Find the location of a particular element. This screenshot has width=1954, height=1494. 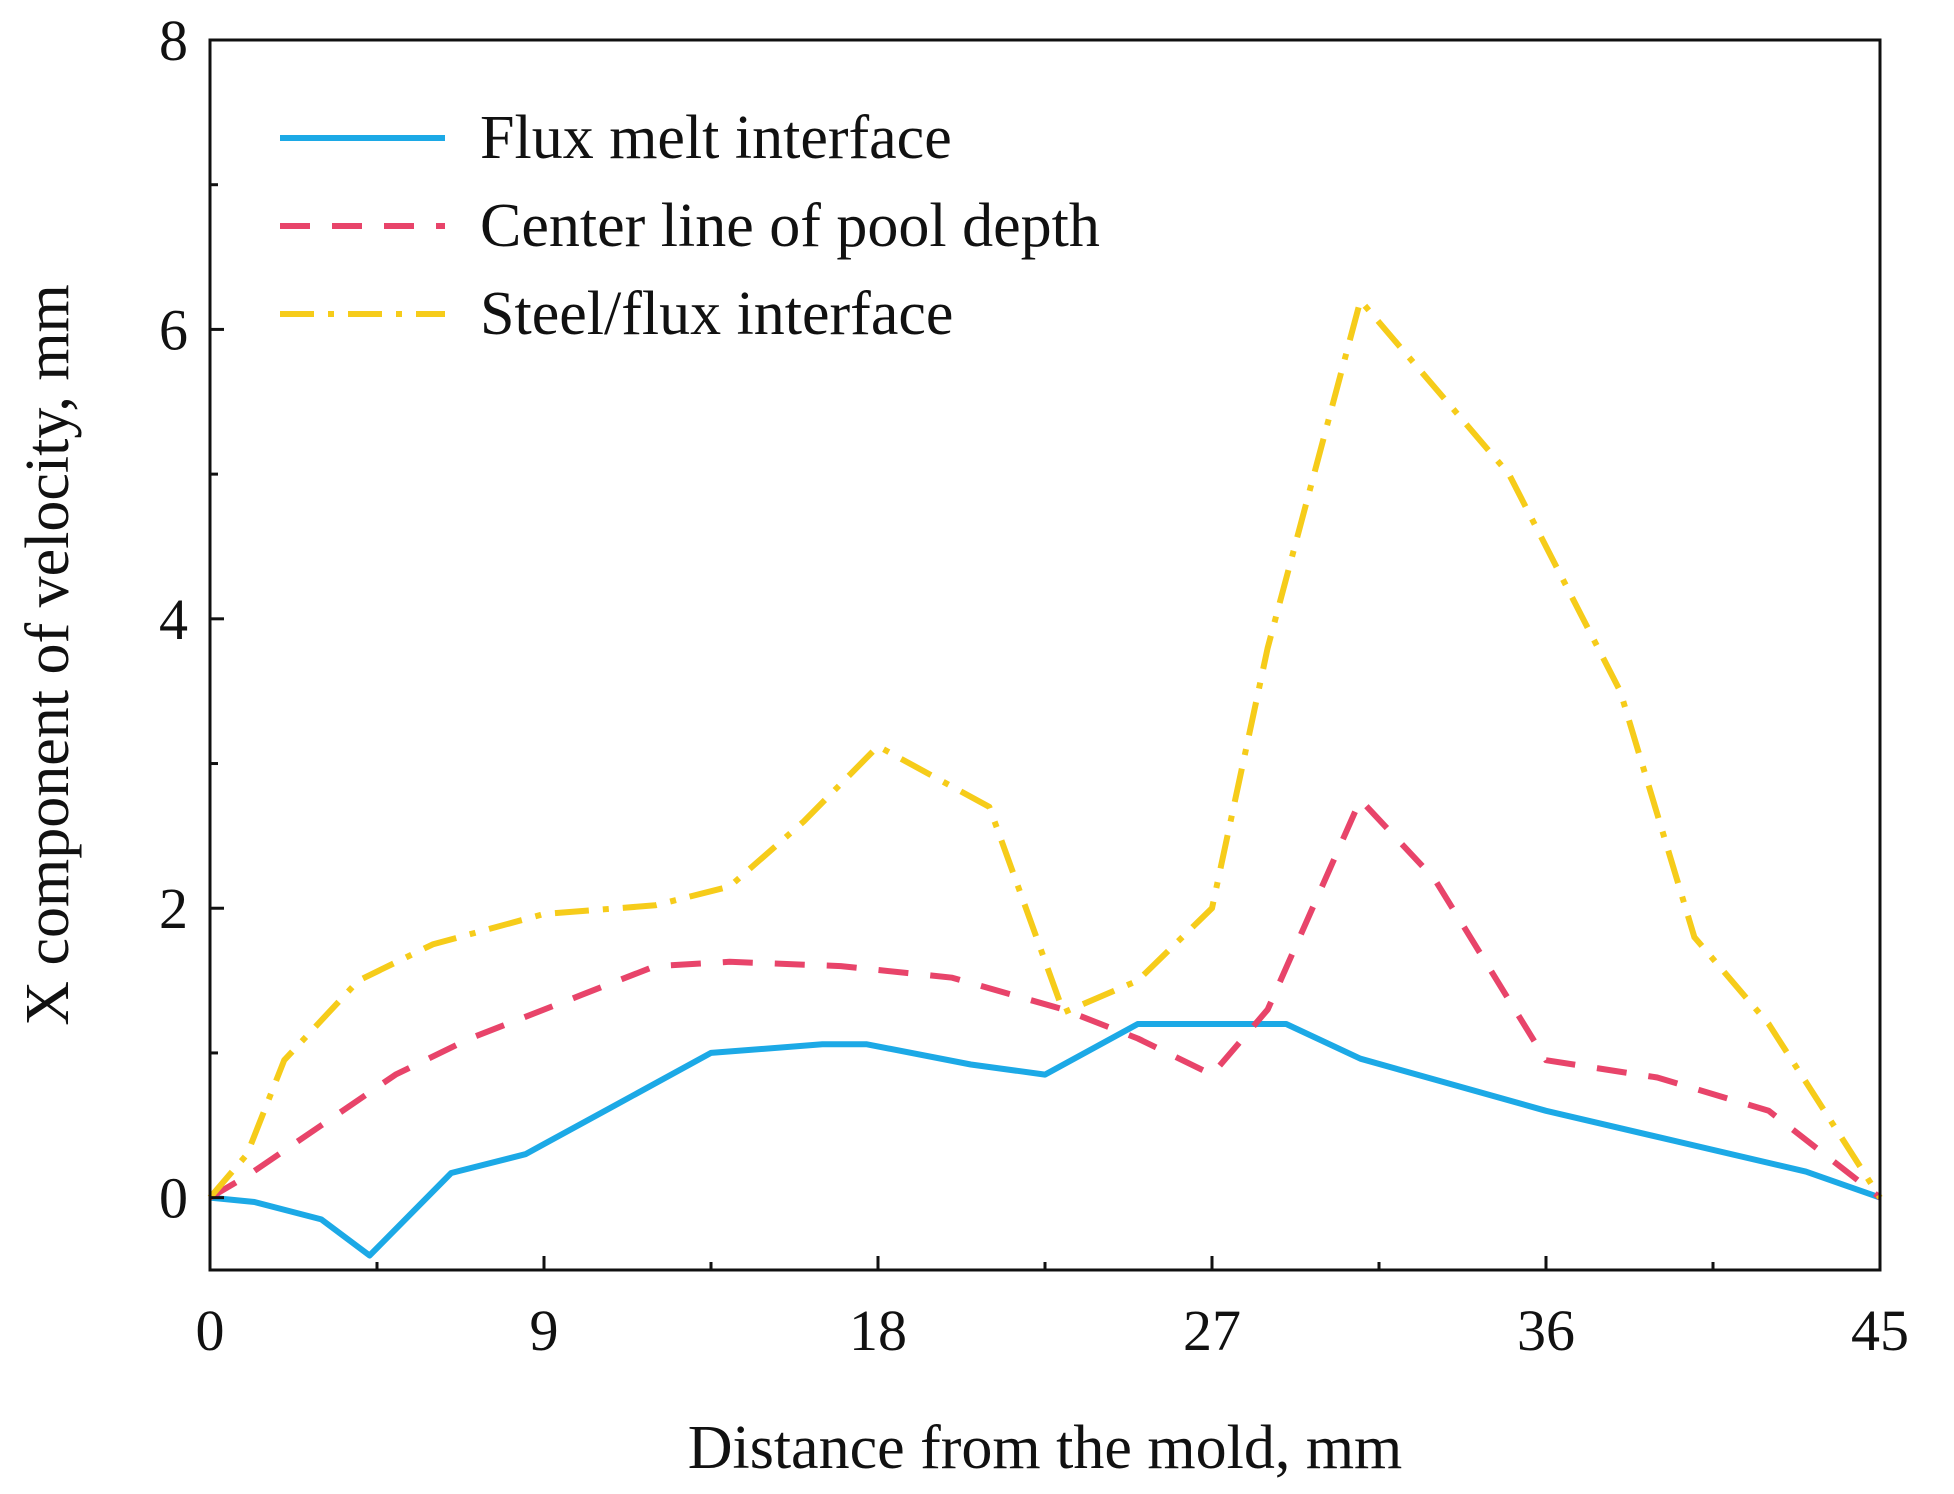

x-tick-label: 27 is located at coordinates (1212, 1330).